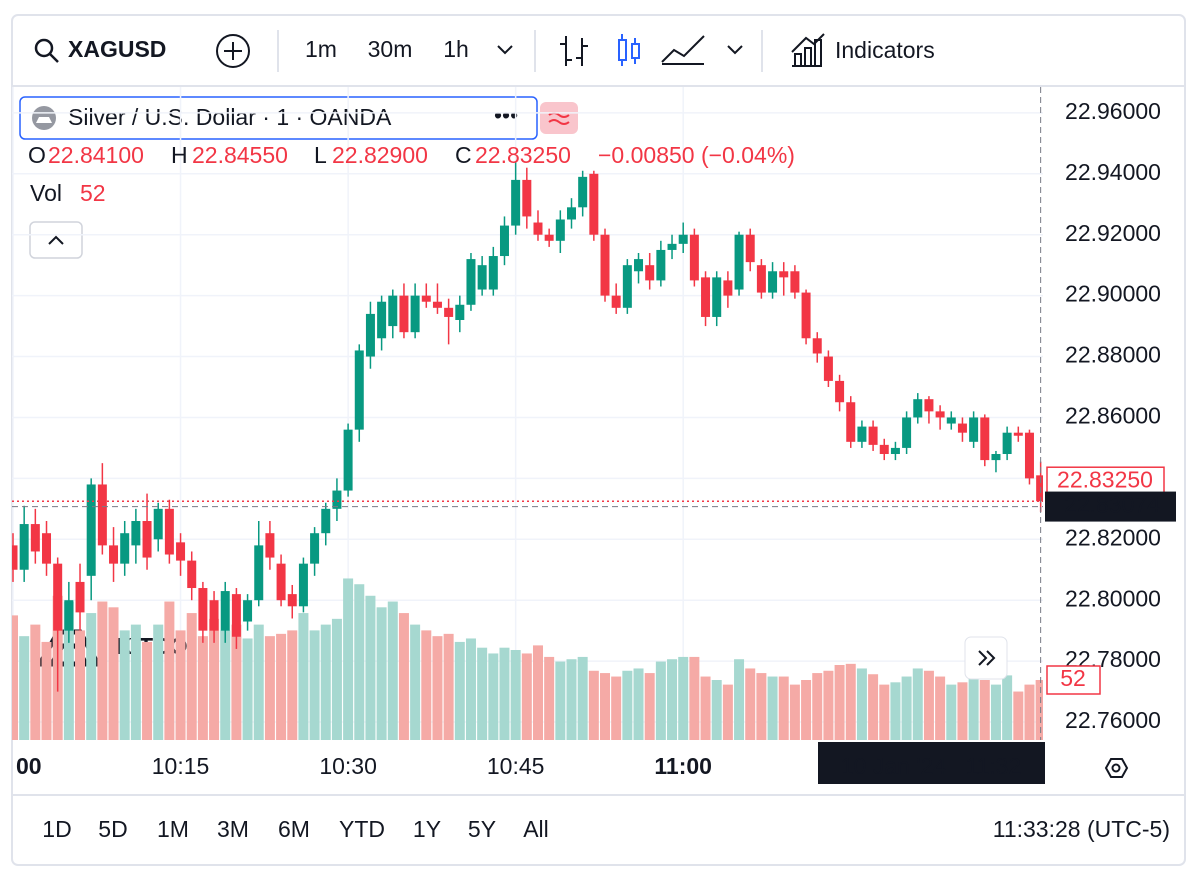  Describe the element at coordinates (173, 829) in the screenshot. I see `range-button: 1M` at that location.